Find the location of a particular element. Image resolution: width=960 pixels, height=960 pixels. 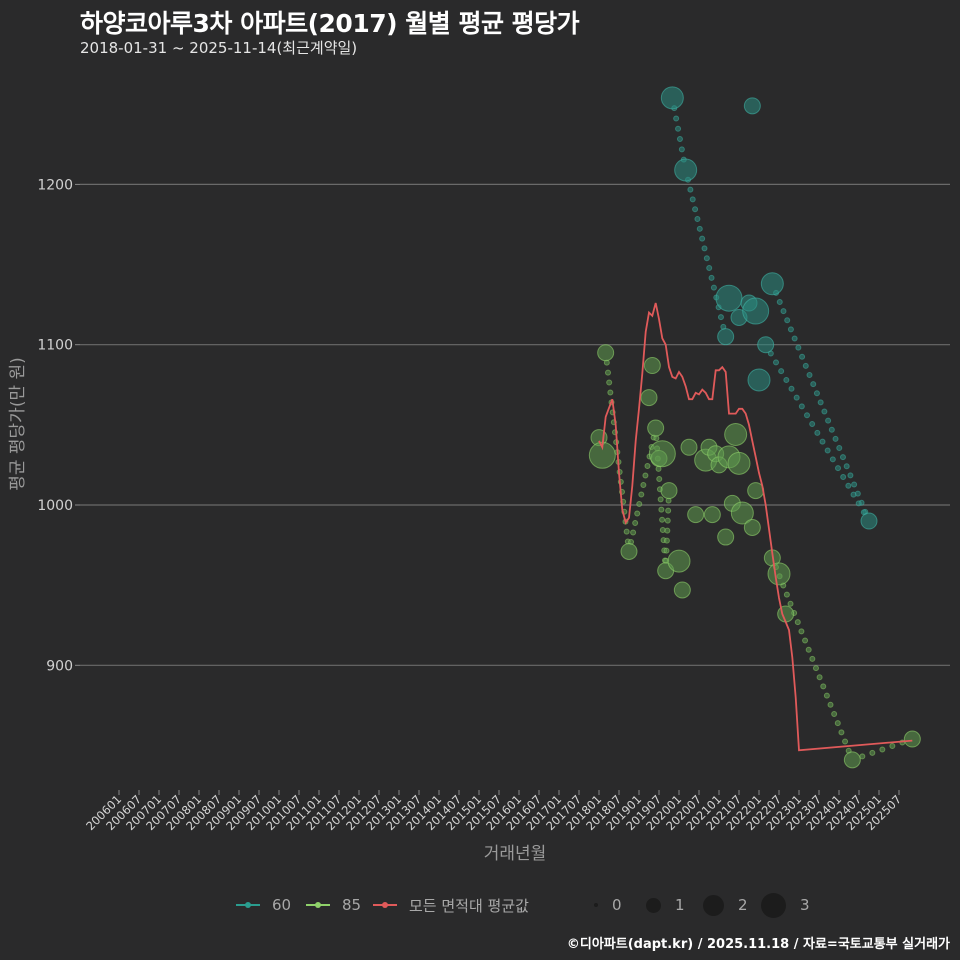

svg-text: 1100 is located at coordinates (55, 346).